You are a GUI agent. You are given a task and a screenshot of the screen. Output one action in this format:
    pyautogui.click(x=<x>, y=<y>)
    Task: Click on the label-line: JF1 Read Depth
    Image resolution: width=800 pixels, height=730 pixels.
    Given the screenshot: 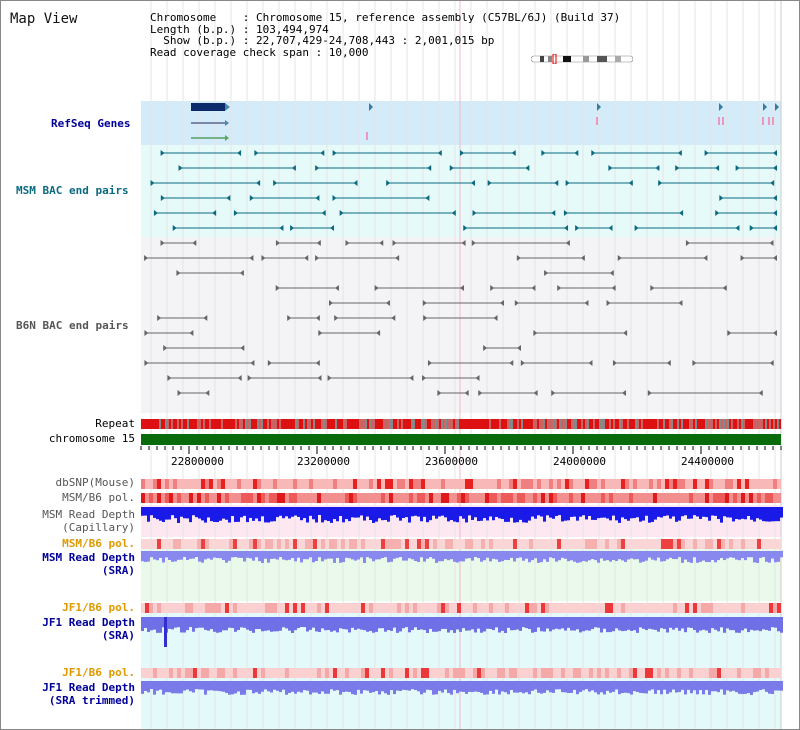 What is the action you would take?
    pyautogui.click(x=88, y=622)
    